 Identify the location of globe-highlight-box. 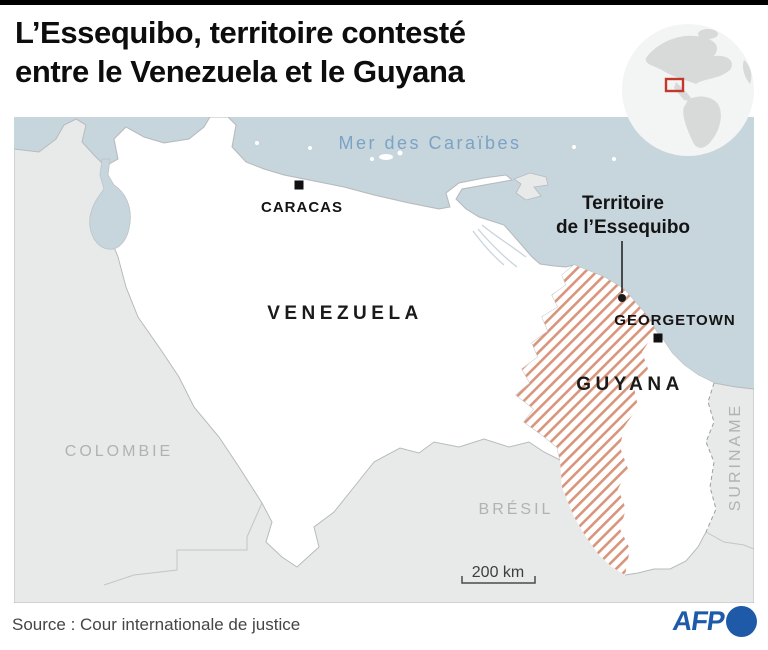
(674, 85).